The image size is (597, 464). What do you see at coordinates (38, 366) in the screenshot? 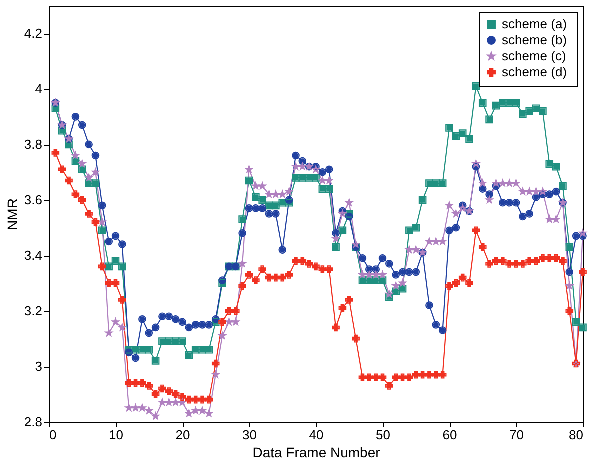
I see `y-tick-label: 3` at bounding box center [38, 366].